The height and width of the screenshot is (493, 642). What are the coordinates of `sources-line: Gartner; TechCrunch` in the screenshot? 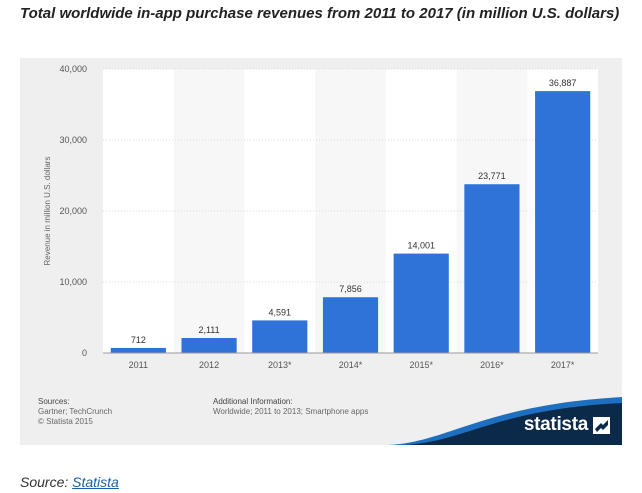 It's located at (75, 411).